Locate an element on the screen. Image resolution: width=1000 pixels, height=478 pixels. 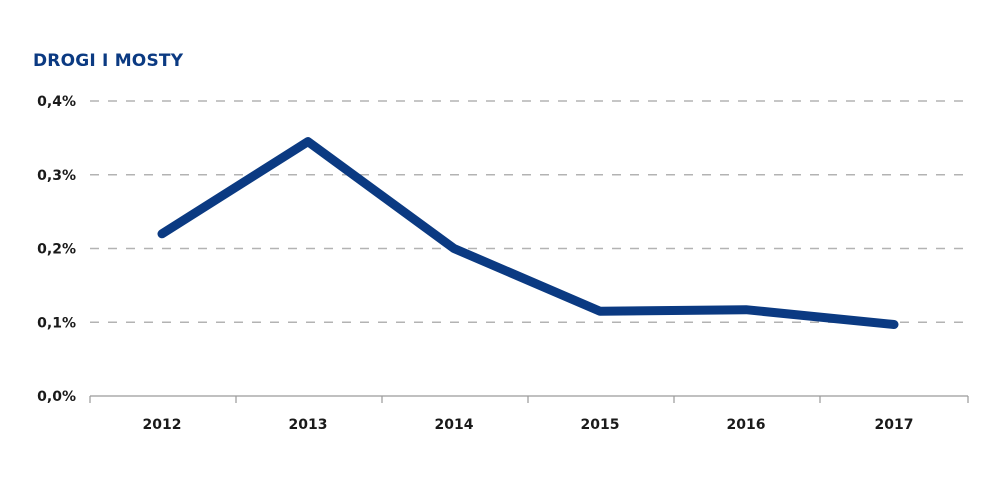
x-tick-label: 2015 is located at coordinates (600, 425).